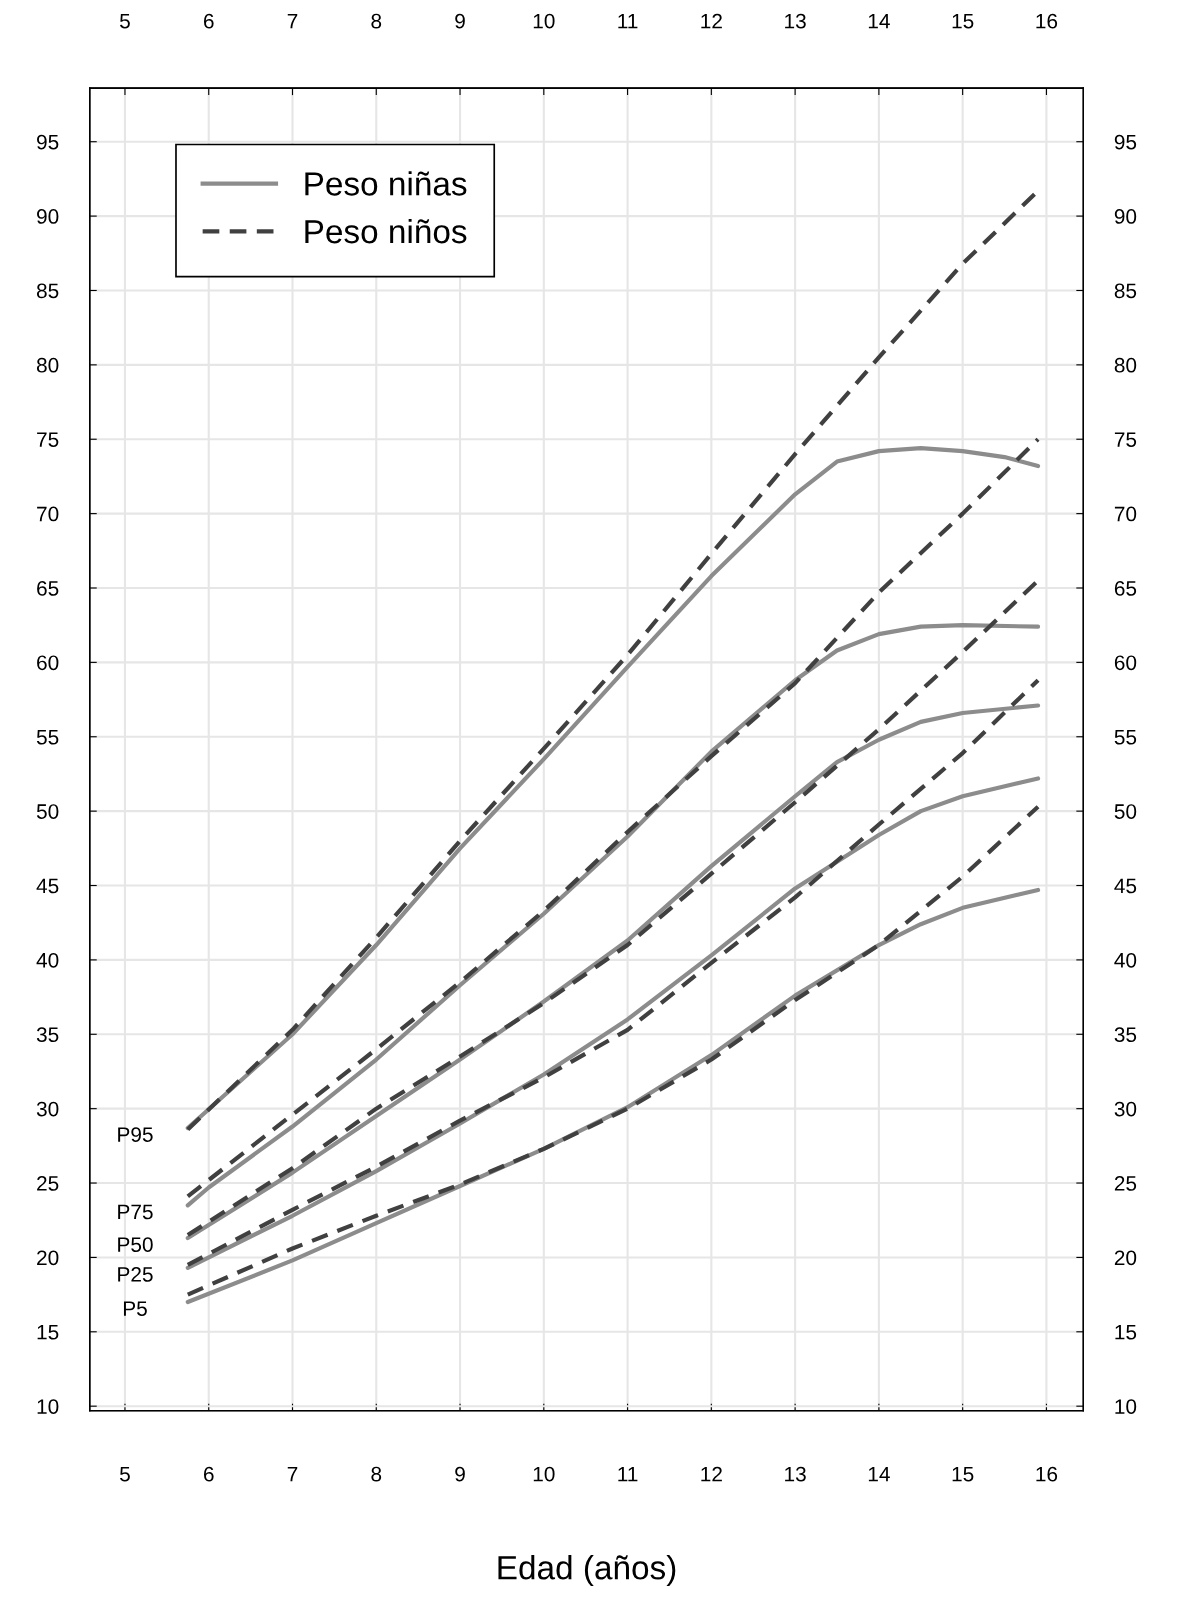 Image resolution: width=1197 pixels, height=1603 pixels. Describe the element at coordinates (47, 291) in the screenshot. I see `y-tick-label: 85` at that location.